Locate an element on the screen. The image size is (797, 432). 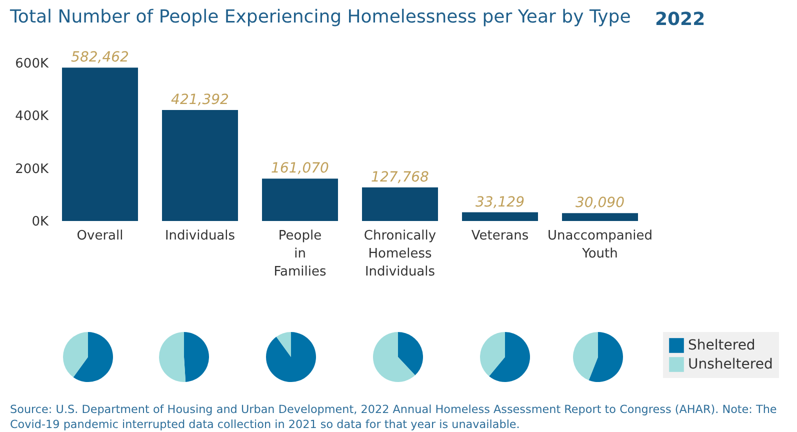
chart-title: Total Number of People Experiencing Homelessness per Year by Type is located at coordinates (320, 17).